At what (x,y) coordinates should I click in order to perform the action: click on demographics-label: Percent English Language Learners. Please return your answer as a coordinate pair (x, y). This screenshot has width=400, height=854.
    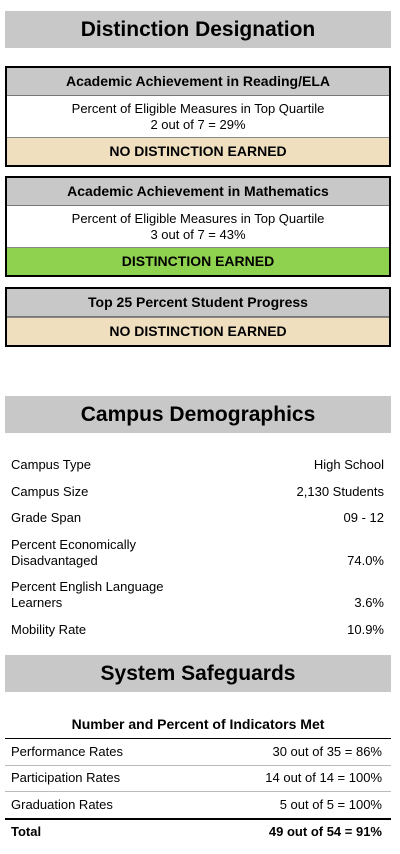
    Looking at the image, I should click on (87, 594).